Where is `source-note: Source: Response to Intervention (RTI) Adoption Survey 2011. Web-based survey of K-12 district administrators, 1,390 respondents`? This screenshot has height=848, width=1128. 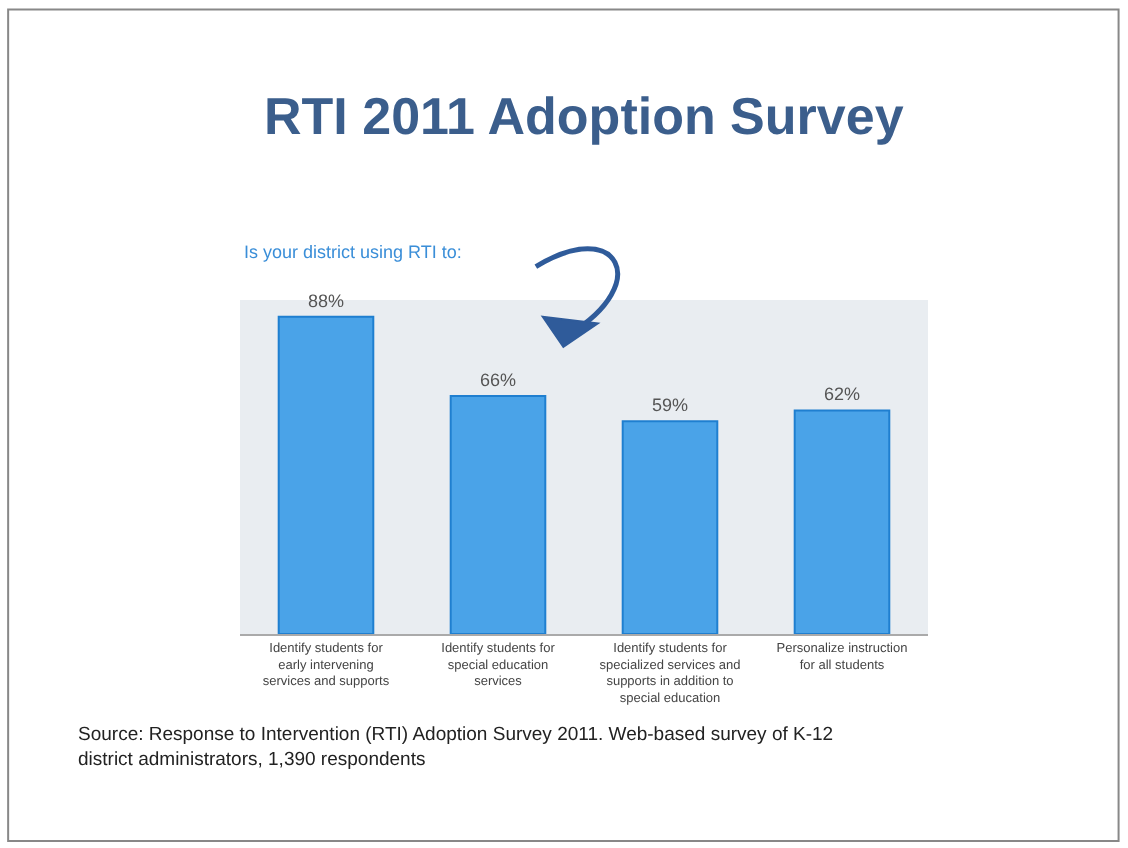
source-note: Source: Response to Intervention (RTI) Adoption Survey 2011. Web-based survey of K-12 district administrators, 1,390 respondents is located at coordinates (456, 747).